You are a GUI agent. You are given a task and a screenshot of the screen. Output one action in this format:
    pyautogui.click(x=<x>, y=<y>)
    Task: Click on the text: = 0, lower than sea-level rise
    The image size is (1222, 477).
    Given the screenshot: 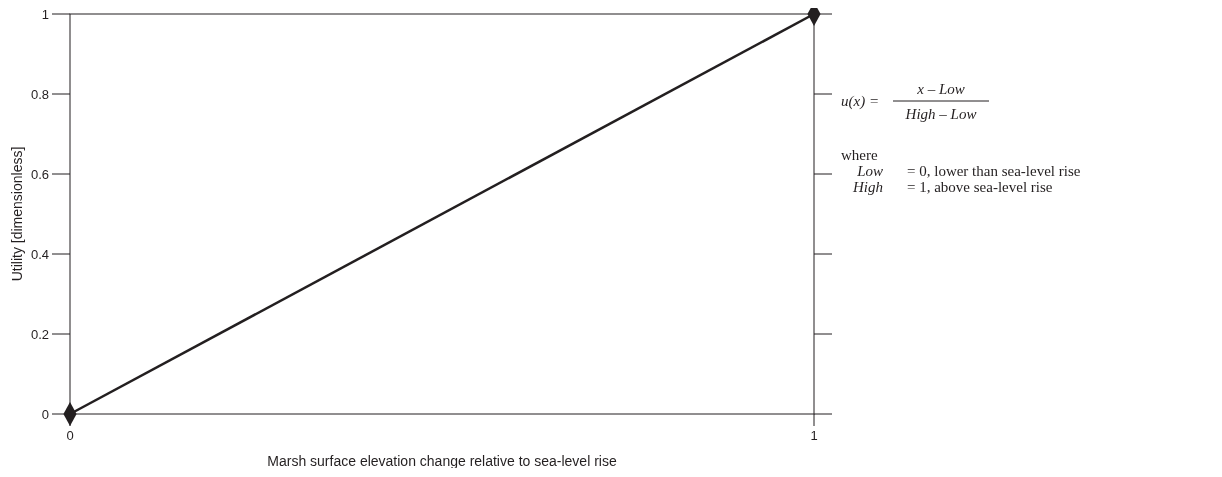 What is the action you would take?
    pyautogui.click(x=994, y=171)
    